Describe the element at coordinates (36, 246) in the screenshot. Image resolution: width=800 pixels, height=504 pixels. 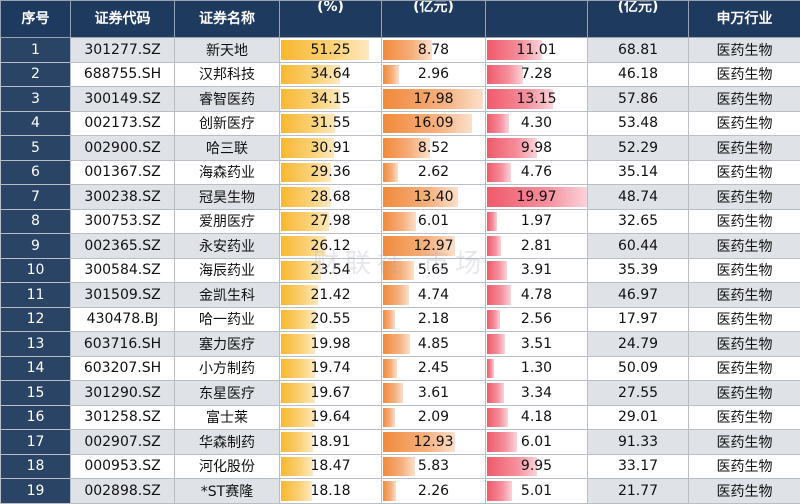
I see `cell-seq: 9` at that location.